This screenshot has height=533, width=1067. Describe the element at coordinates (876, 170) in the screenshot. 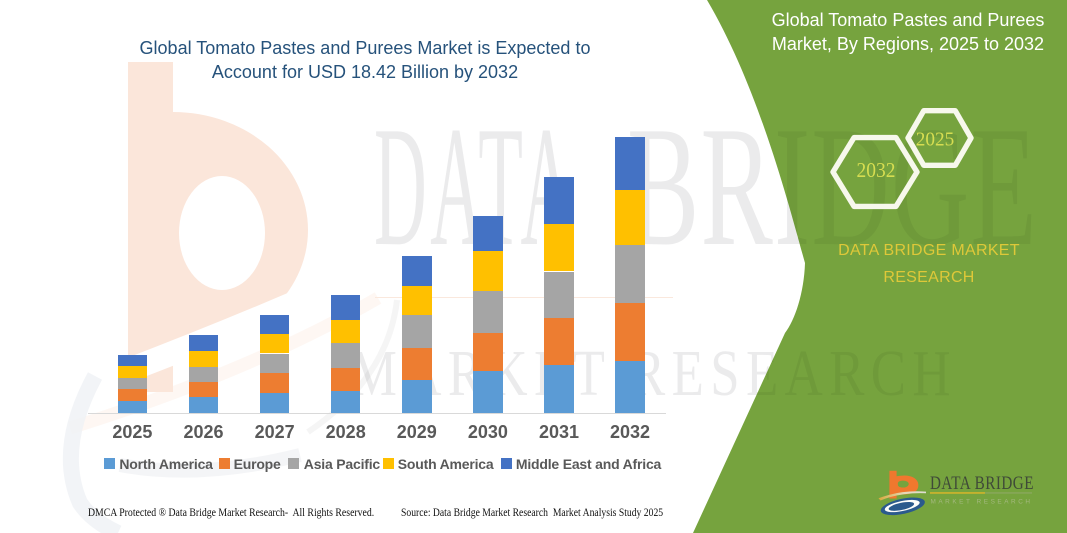

I see `svg-text: 2032` at that location.